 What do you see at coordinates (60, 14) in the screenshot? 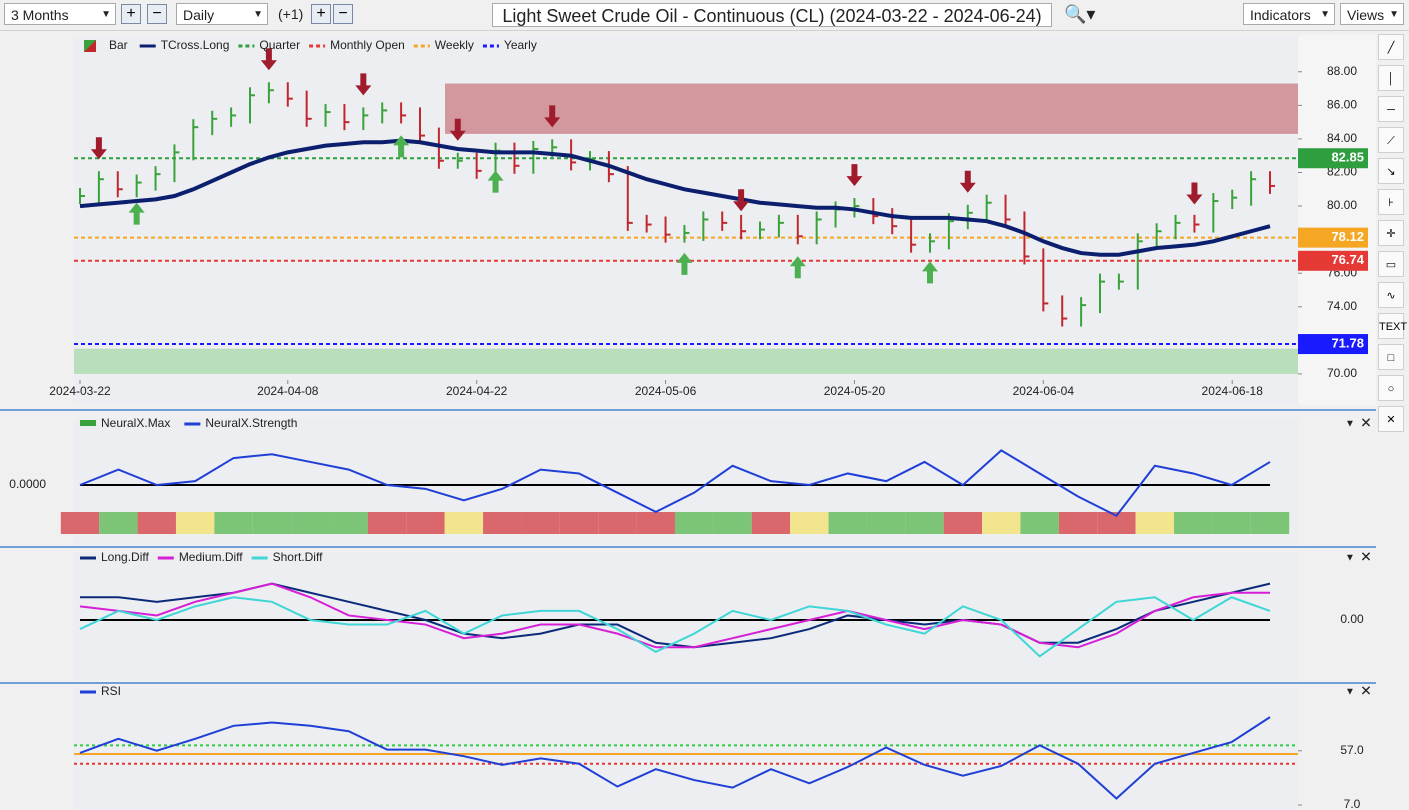
I see `range-select: 3 Months` at bounding box center [60, 14].